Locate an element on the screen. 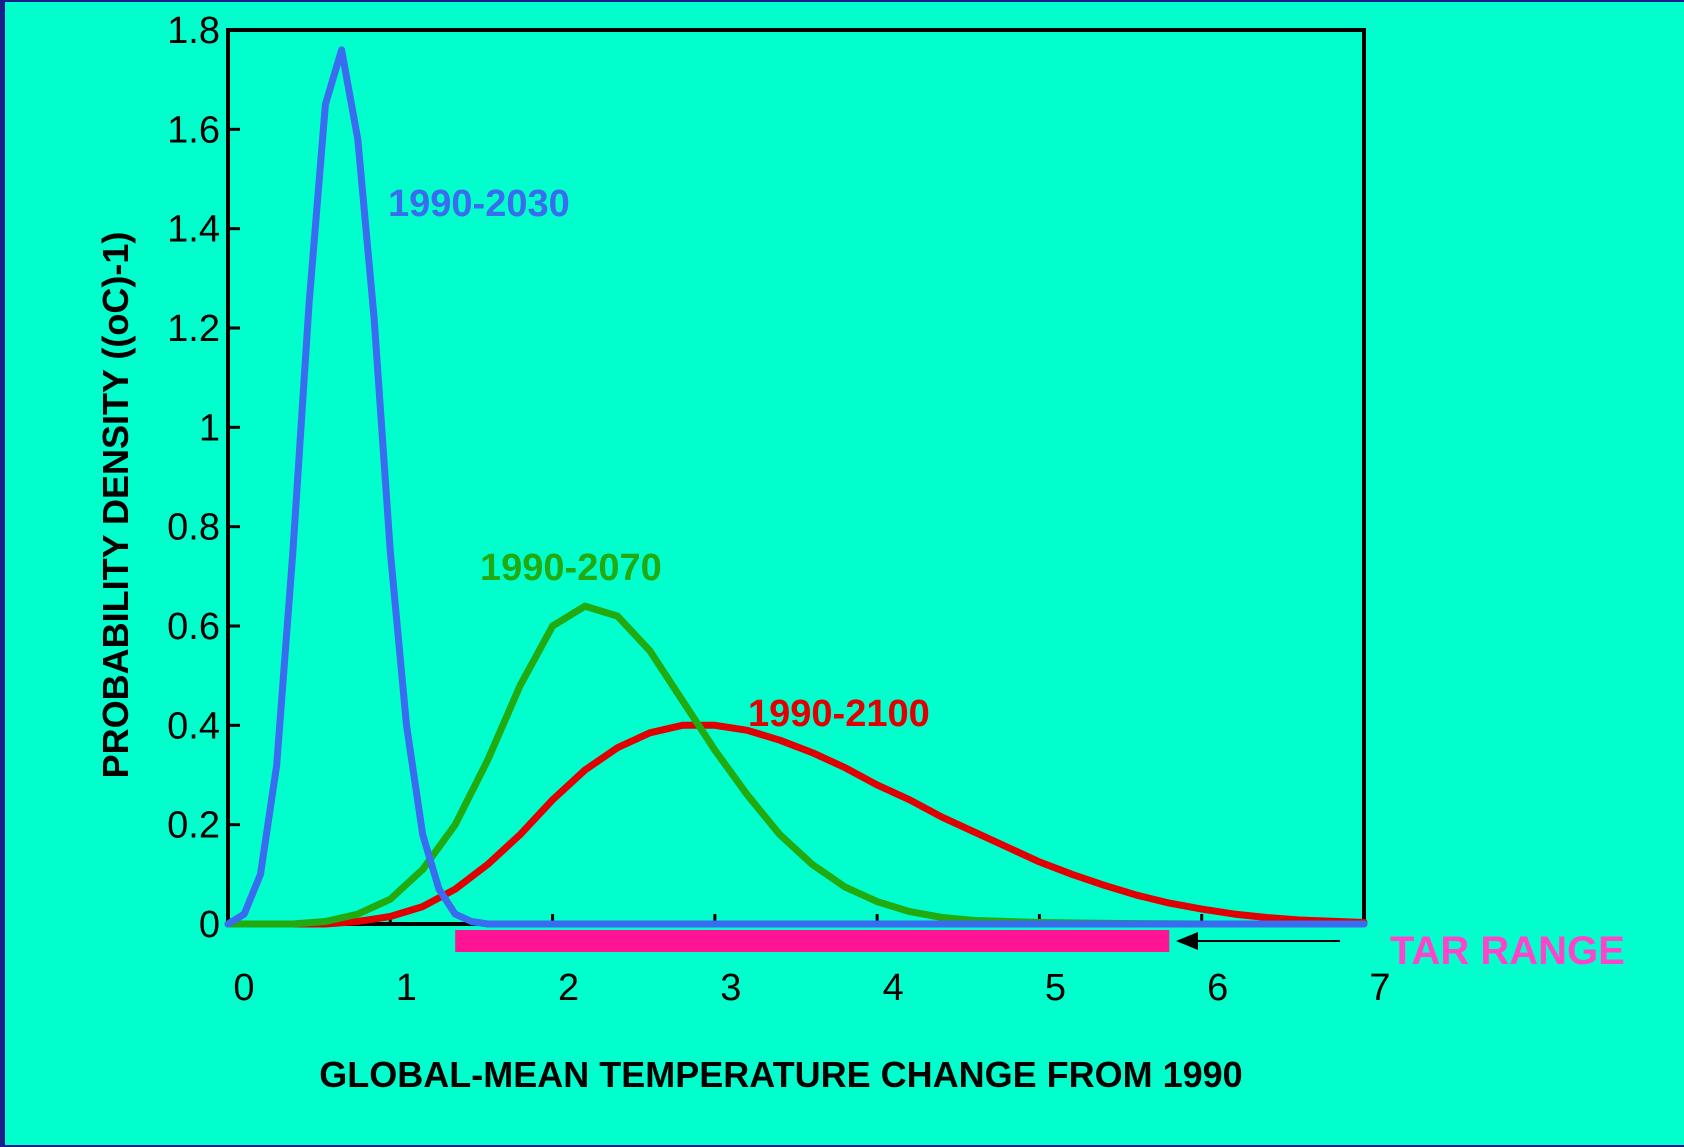 The image size is (1684, 1147). x-tick-label: 4 is located at coordinates (893, 988).